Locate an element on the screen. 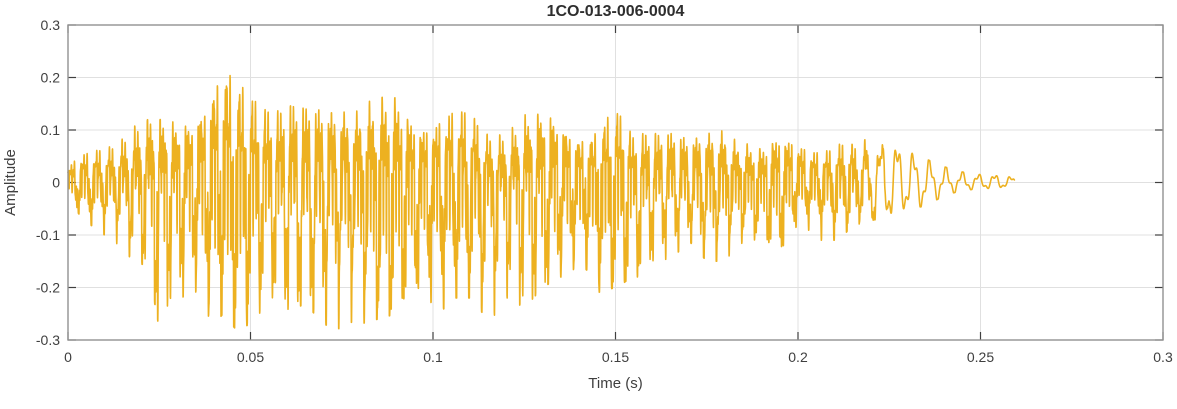 The width and height of the screenshot is (1177, 409). x-tick-label: 0.1 is located at coordinates (433, 357).